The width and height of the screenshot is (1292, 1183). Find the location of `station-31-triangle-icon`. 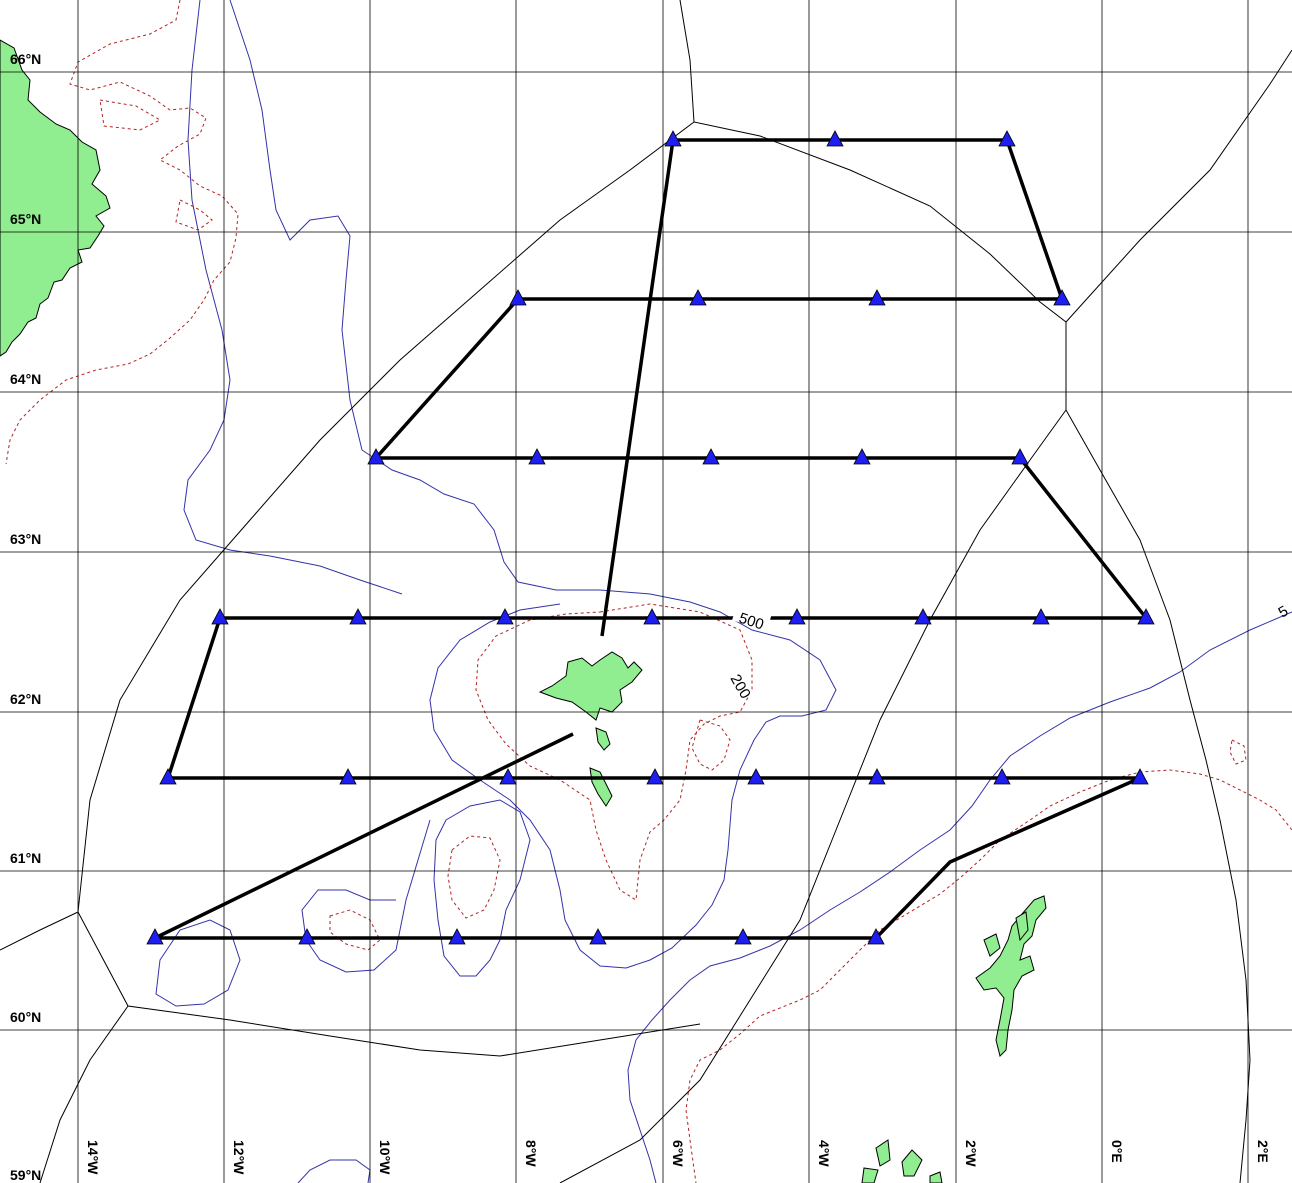

station-31-triangle-icon is located at coordinates (457, 936).